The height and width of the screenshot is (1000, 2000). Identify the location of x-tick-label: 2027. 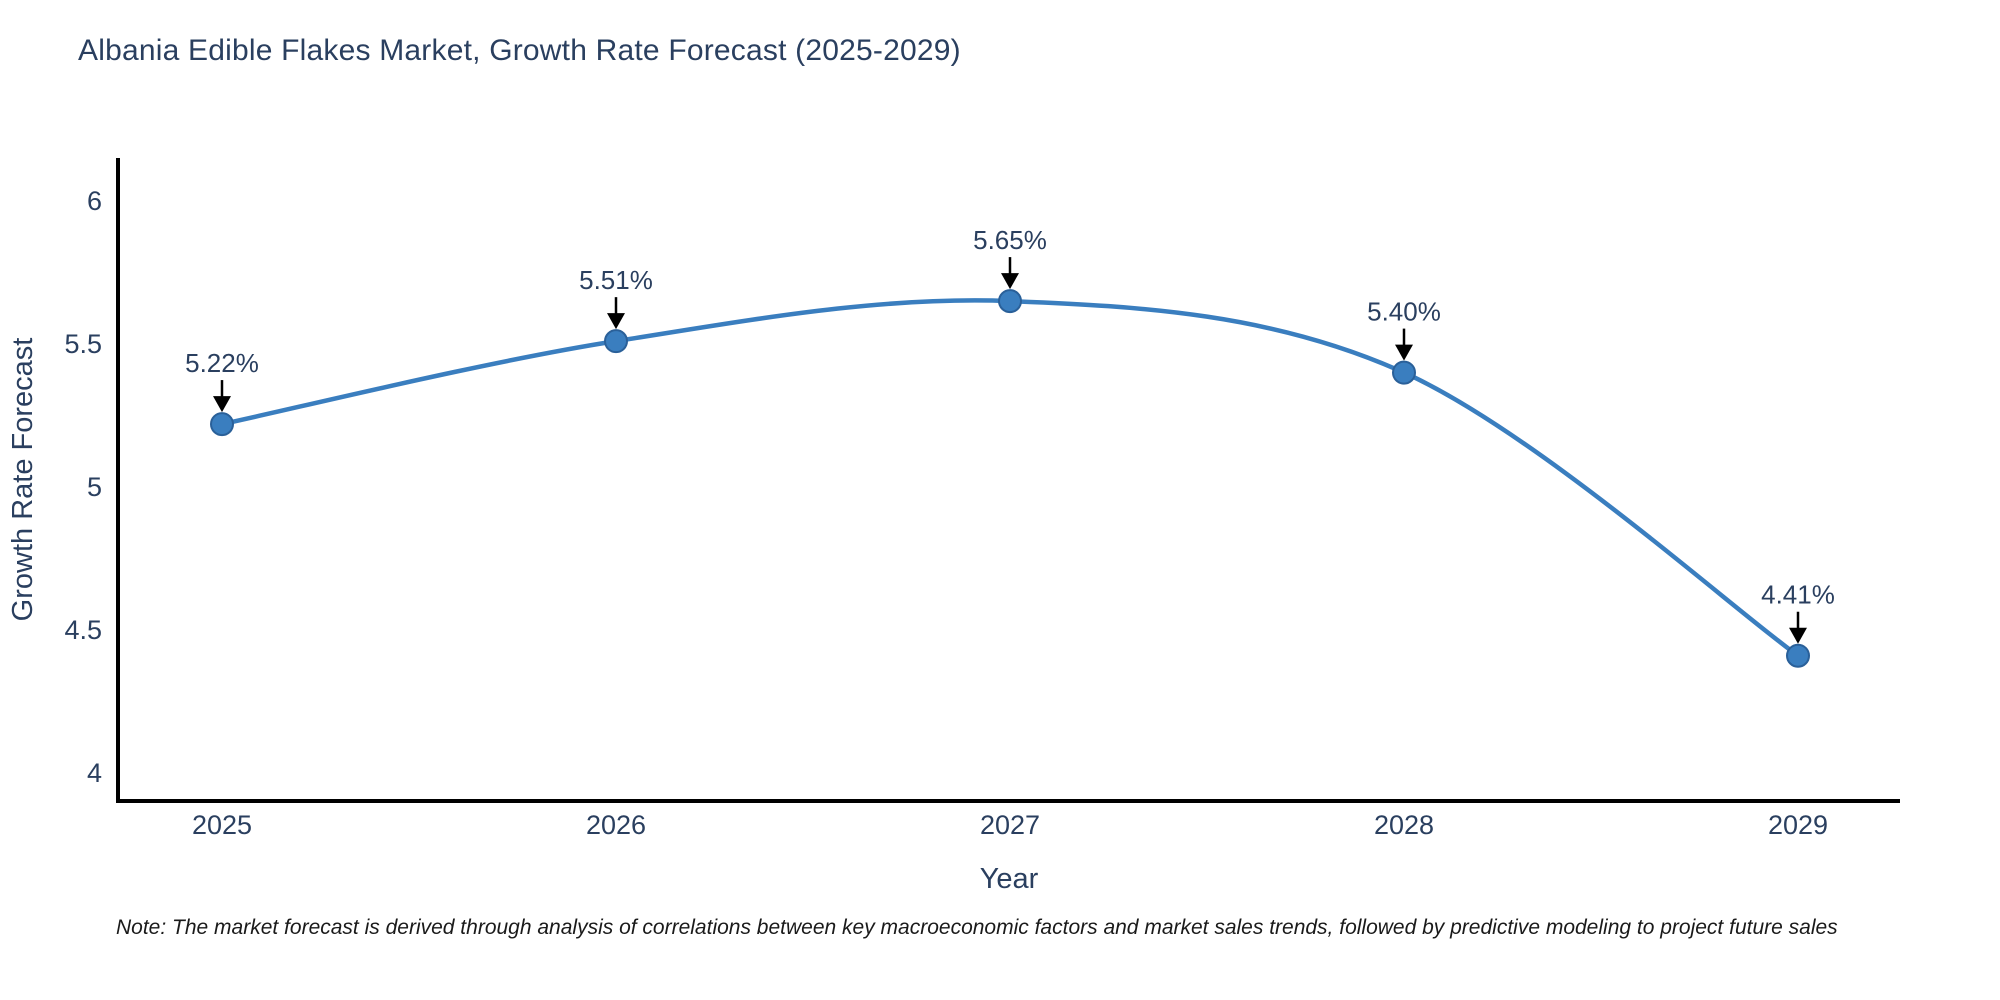
(1010, 825).